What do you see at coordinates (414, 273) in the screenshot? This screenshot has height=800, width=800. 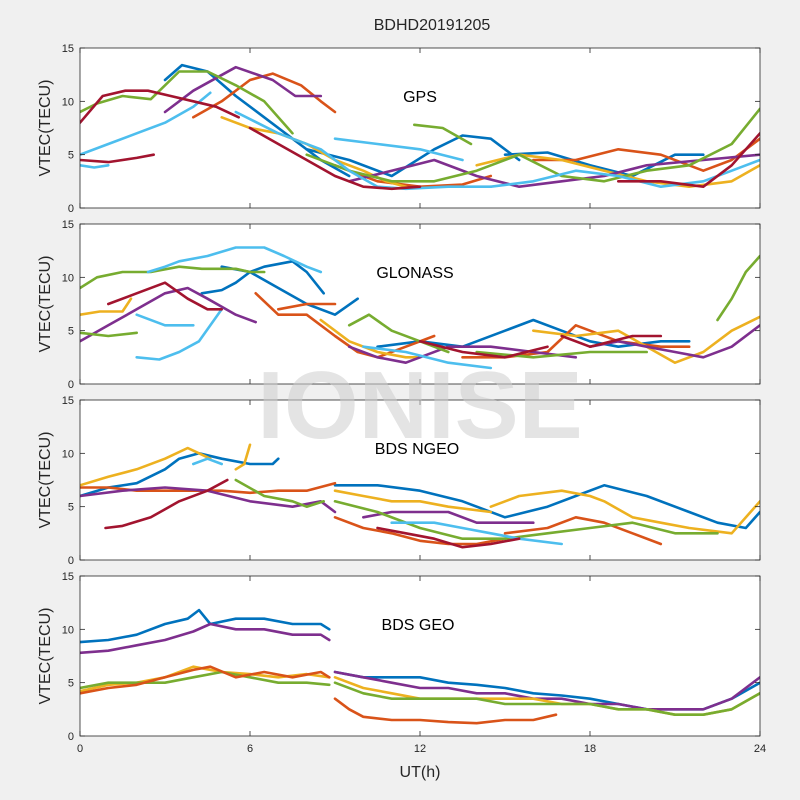 I see `panel-label: GLONASS` at bounding box center [414, 273].